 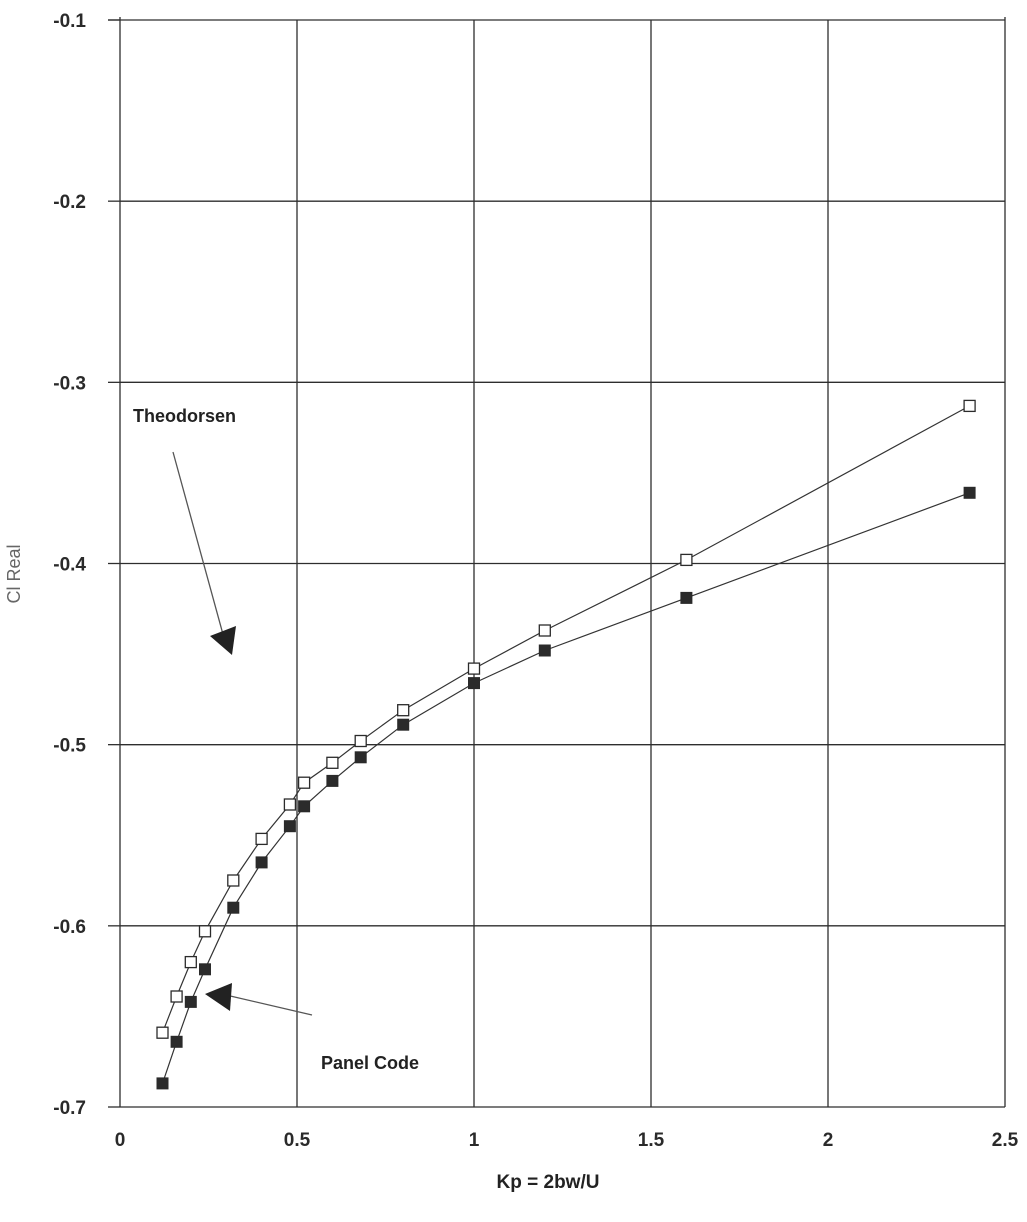 What do you see at coordinates (69, 383) in the screenshot?
I see `y-tick-label: -0.3` at bounding box center [69, 383].